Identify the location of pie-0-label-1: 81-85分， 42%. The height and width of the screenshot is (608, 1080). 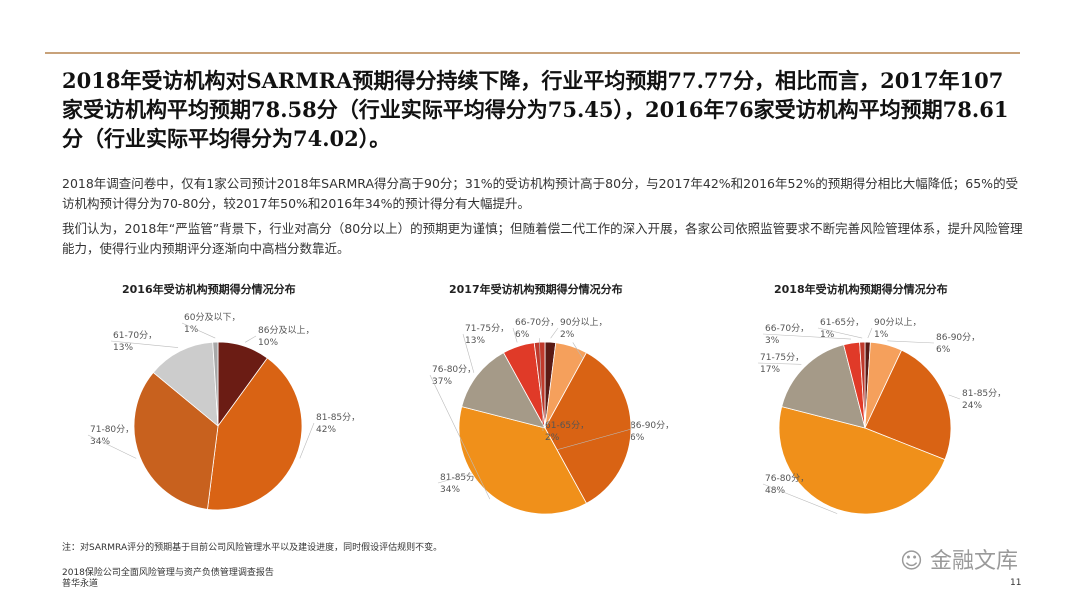
(338, 423).